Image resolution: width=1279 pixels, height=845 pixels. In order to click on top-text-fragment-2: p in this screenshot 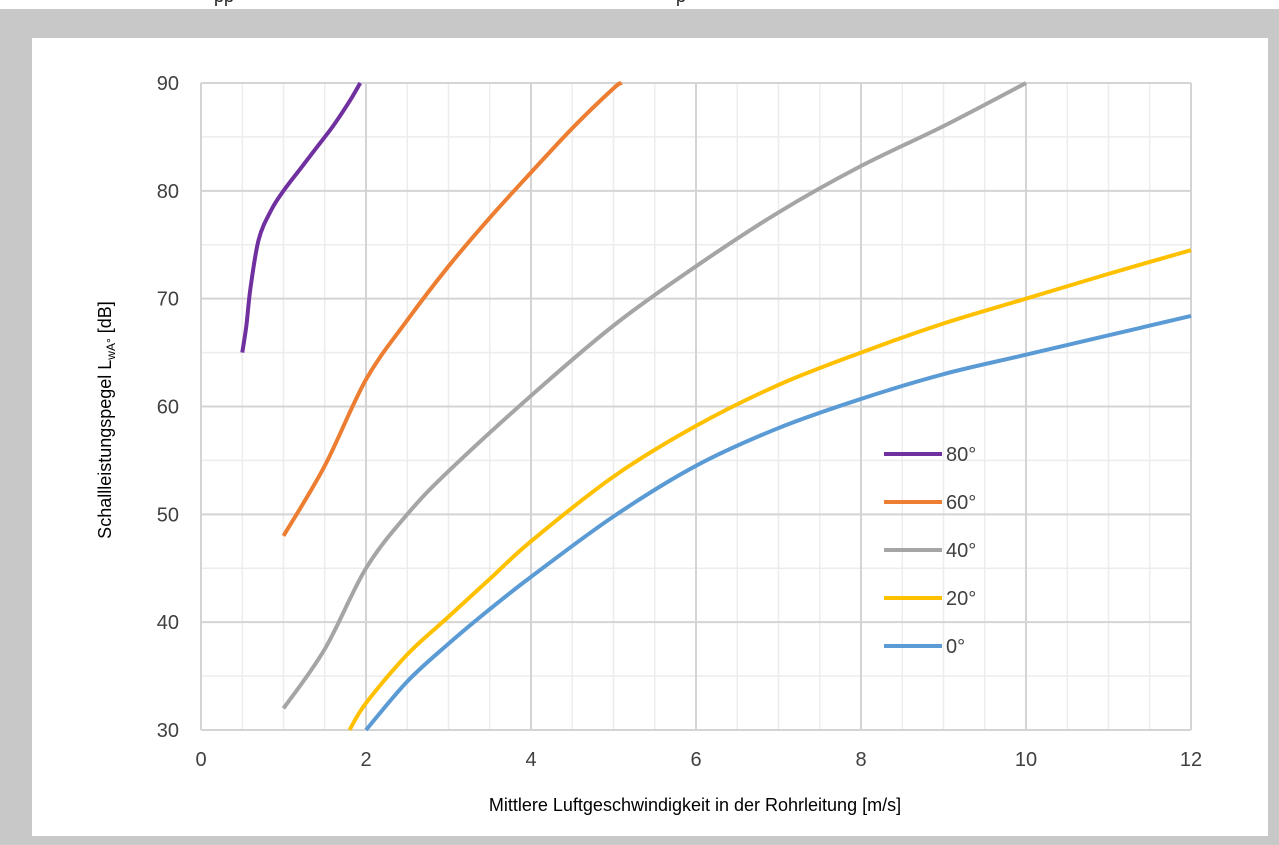, I will do `click(681, 3)`.